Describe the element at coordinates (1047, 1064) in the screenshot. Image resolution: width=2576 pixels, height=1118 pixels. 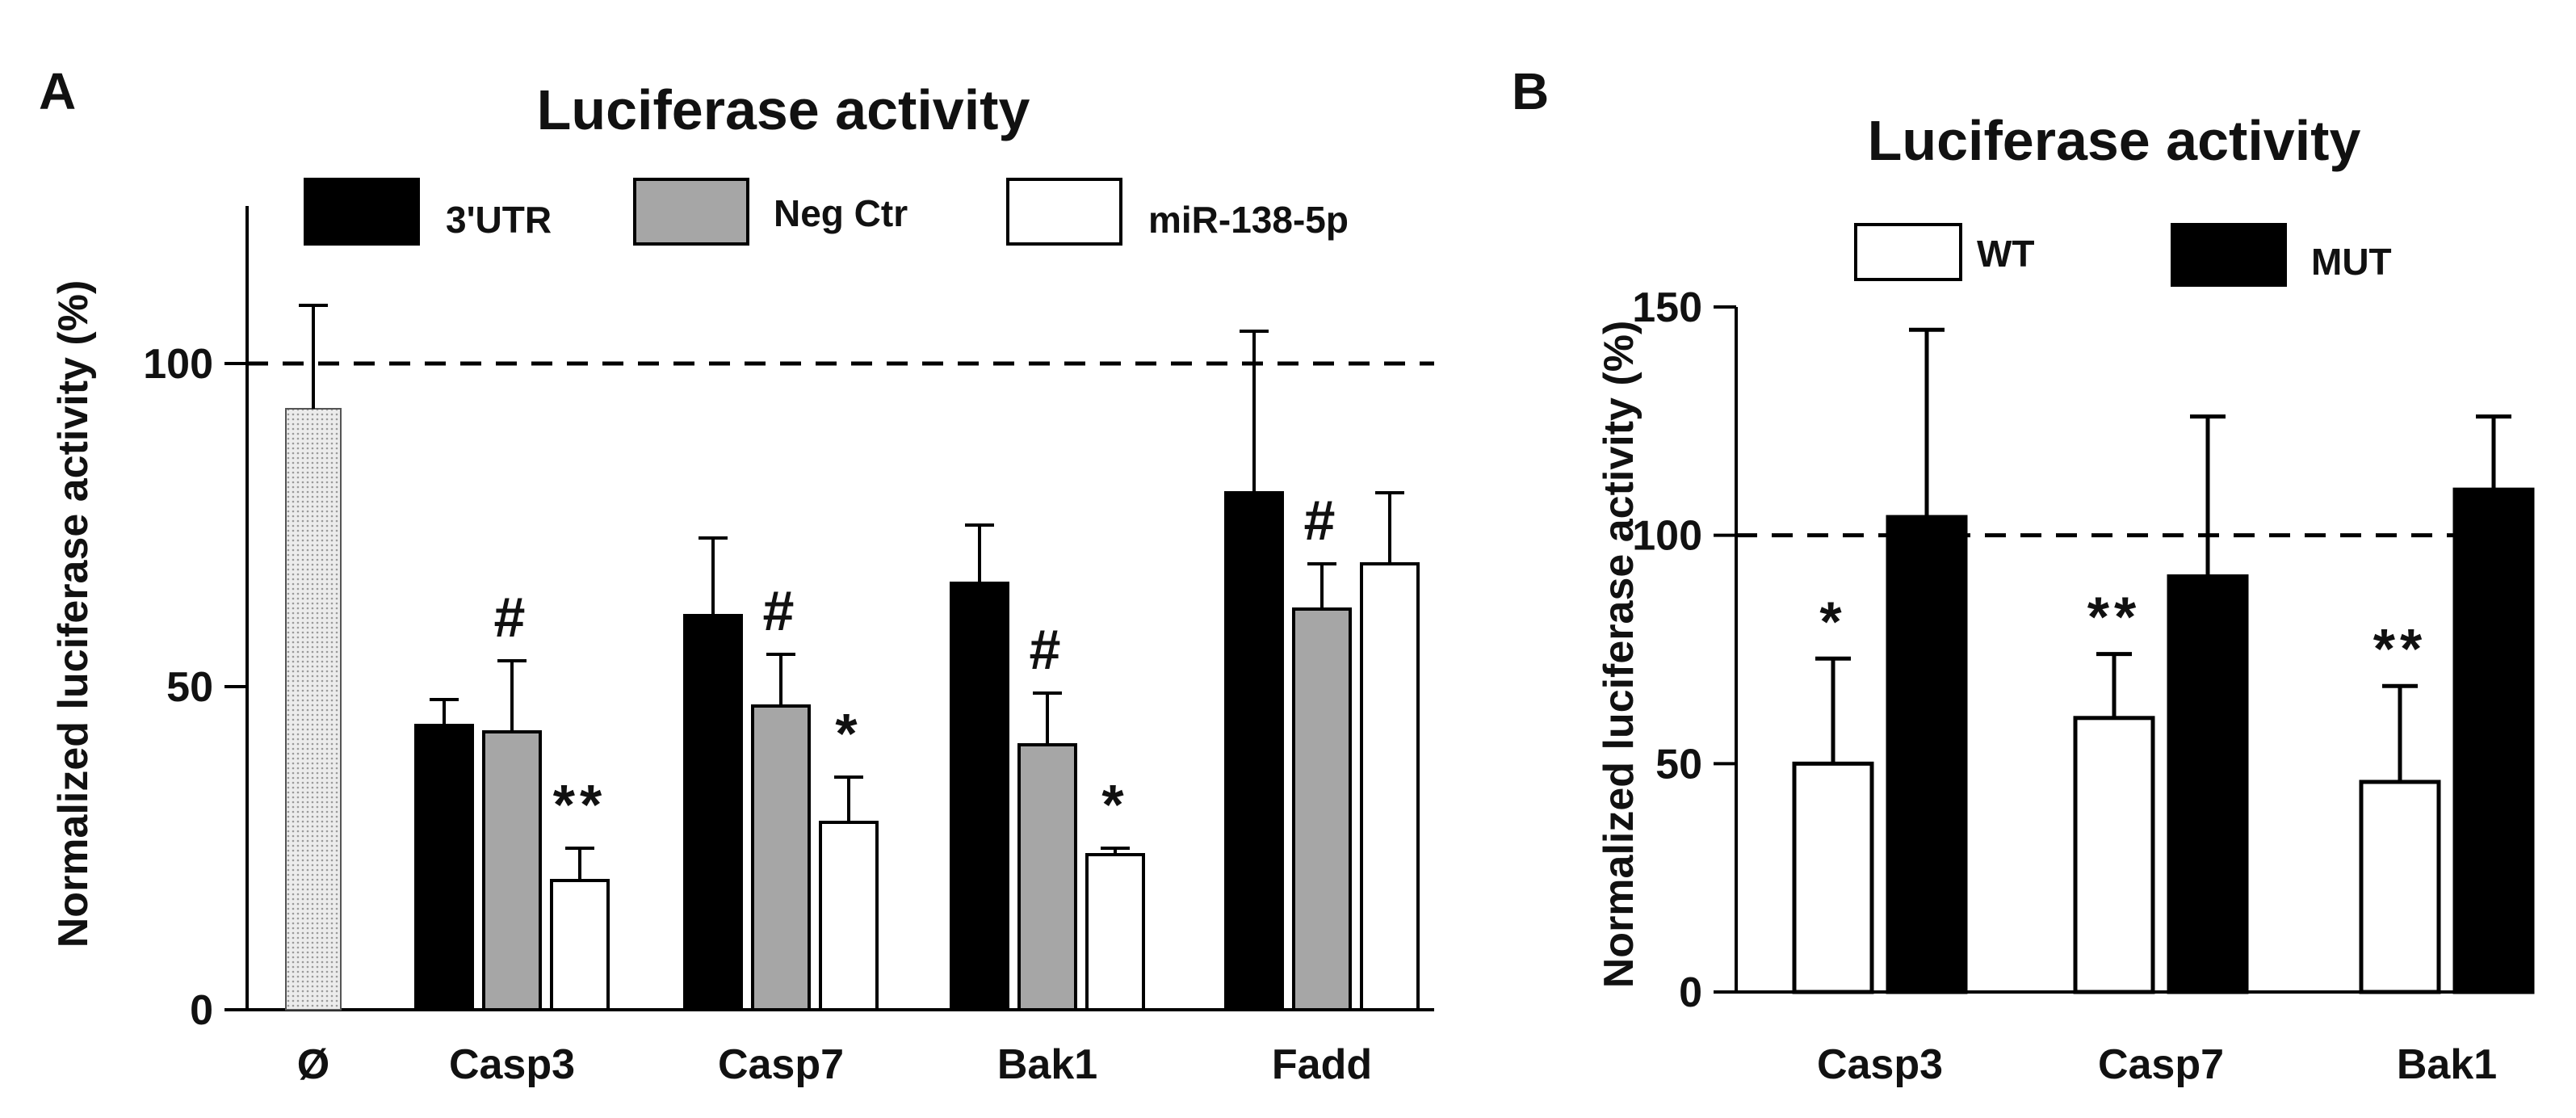
I see `panel-a-xtick-bak1: Bak1` at that location.